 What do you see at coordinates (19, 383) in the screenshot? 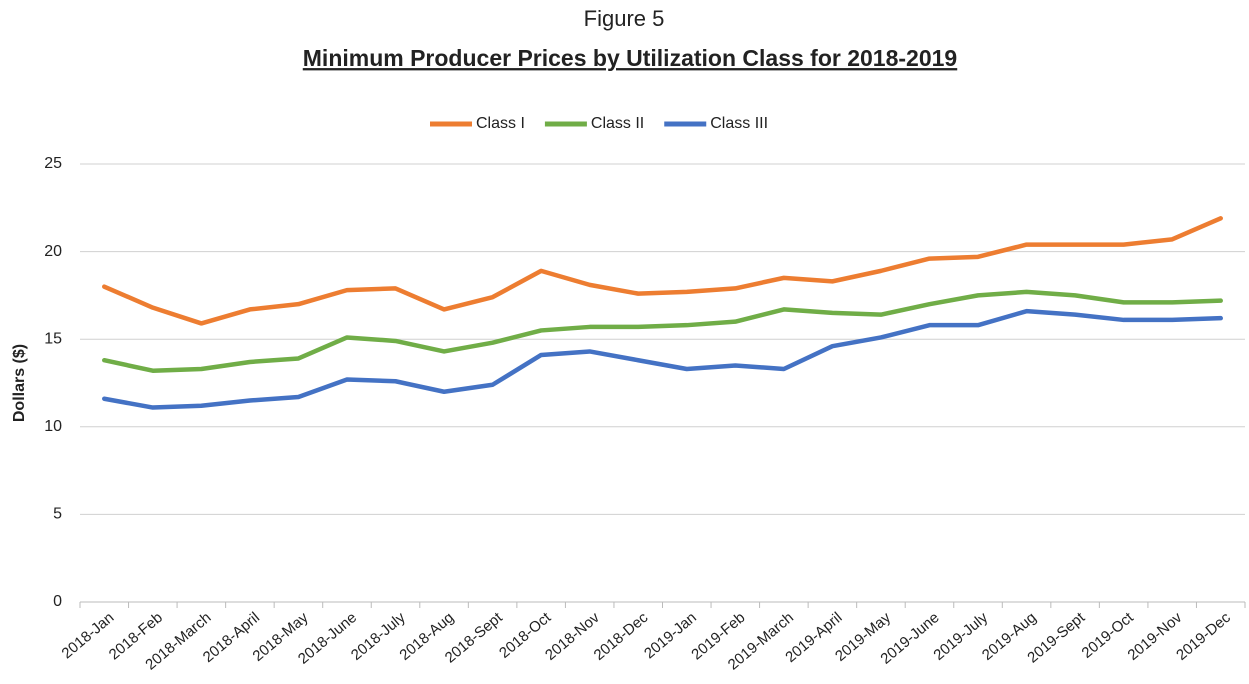
I see `y-axis-label: Dollars ($)` at bounding box center [19, 383].